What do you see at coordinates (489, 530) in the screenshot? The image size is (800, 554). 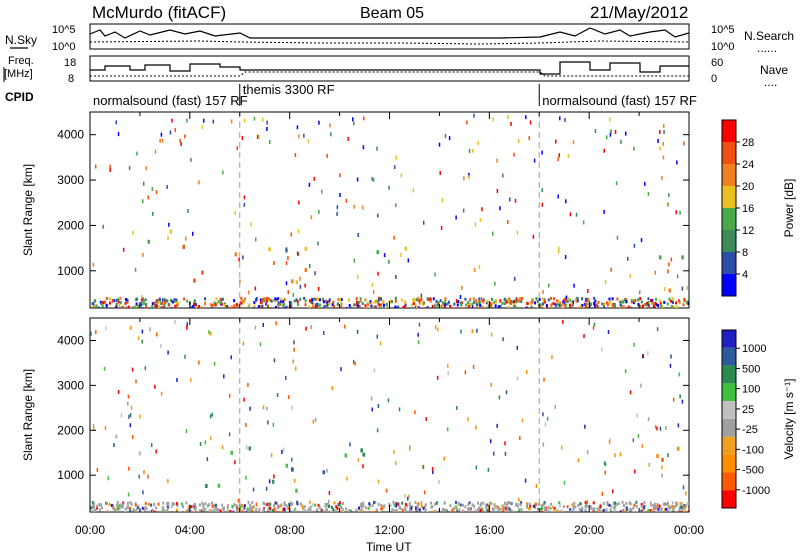 I see `x-tick-label: 16:00` at bounding box center [489, 530].